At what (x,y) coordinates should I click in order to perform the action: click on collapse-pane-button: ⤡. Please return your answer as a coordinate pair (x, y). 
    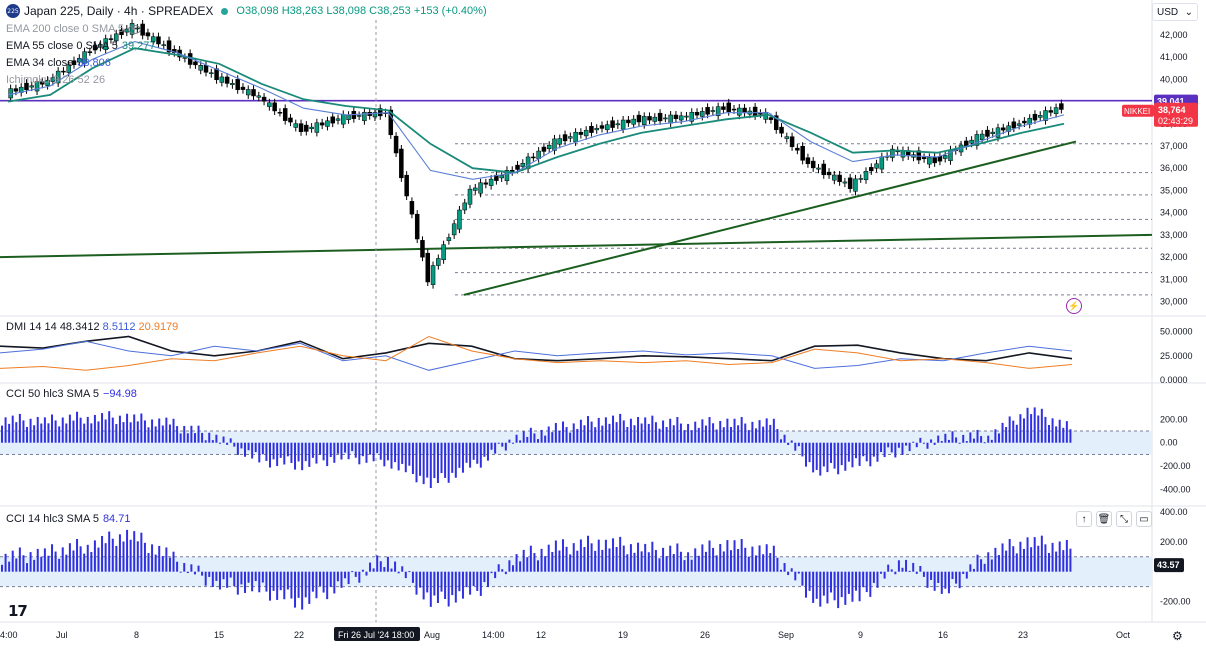
    Looking at the image, I should click on (1124, 519).